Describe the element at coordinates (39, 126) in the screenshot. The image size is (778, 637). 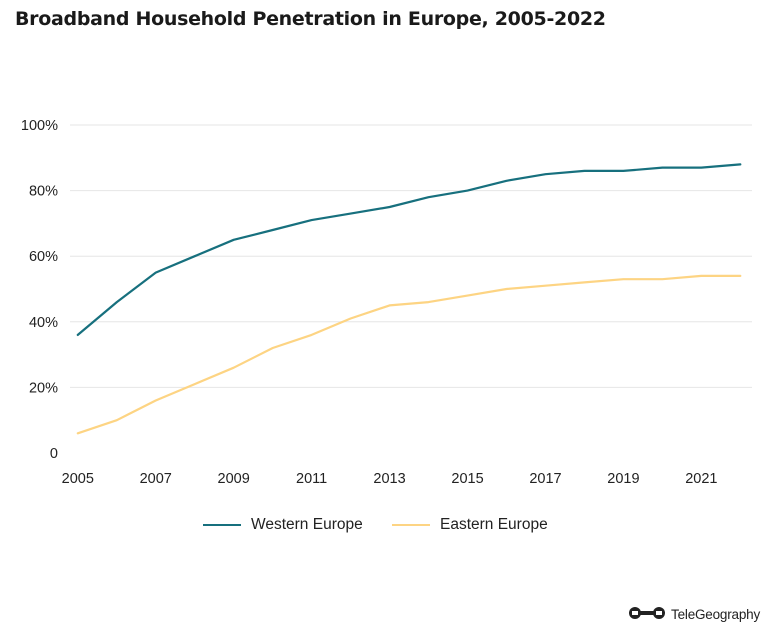
I see `y-tick-label: 100%` at that location.